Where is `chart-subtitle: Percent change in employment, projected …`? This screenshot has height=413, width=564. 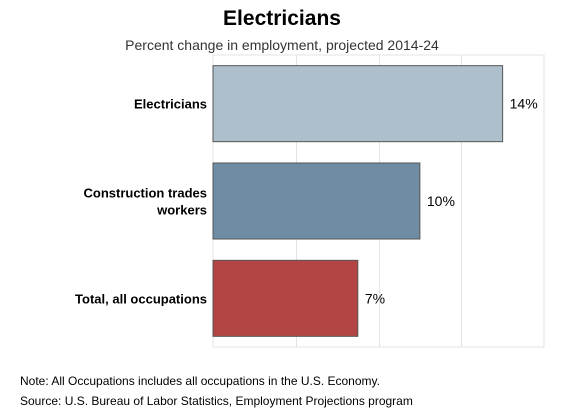 chart-subtitle: Percent change in employment, projected … is located at coordinates (282, 45).